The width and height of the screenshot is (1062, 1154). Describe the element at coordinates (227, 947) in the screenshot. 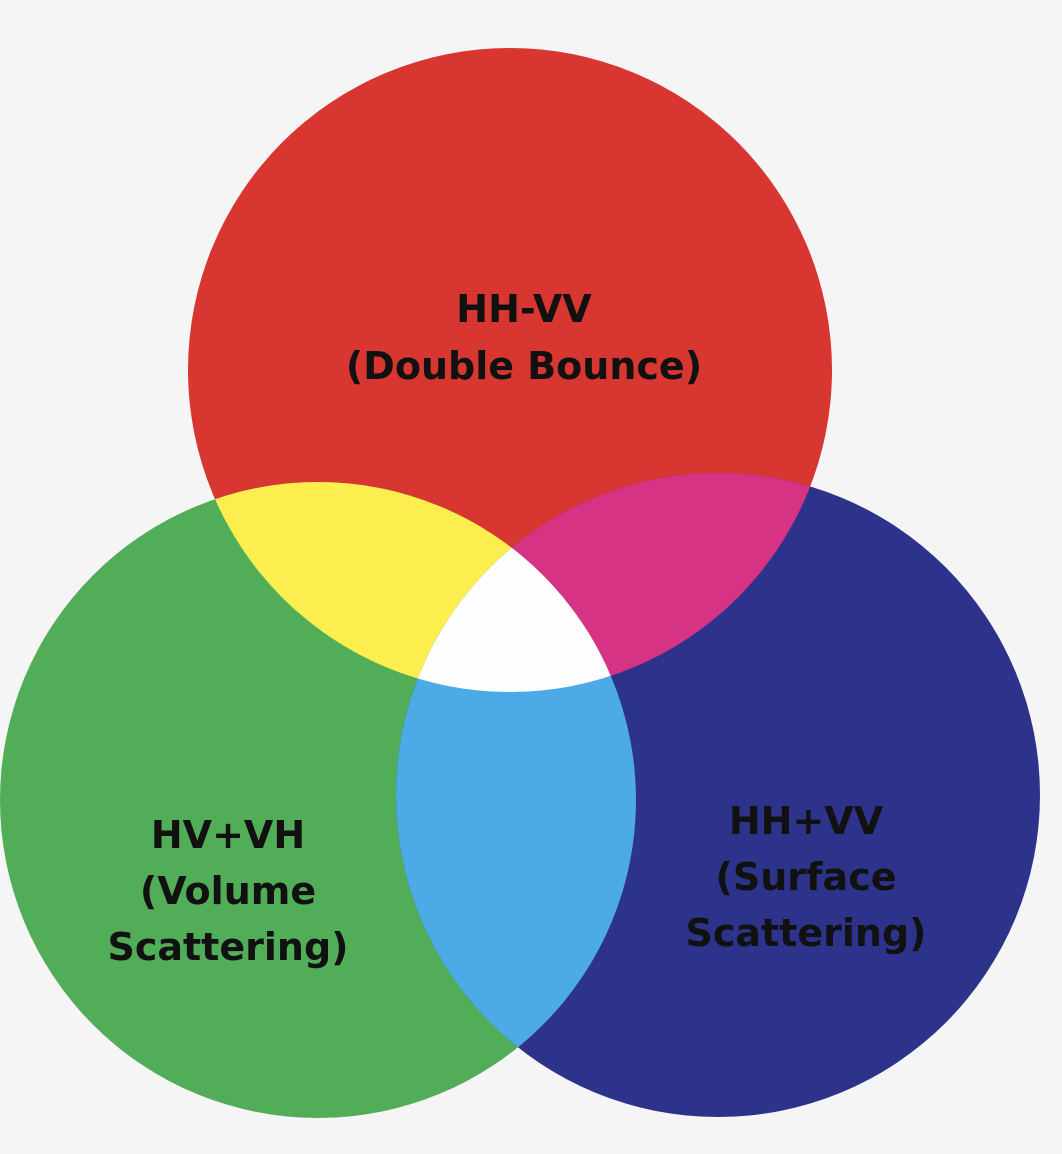

I see `label-left-line3: Scattering)` at that location.